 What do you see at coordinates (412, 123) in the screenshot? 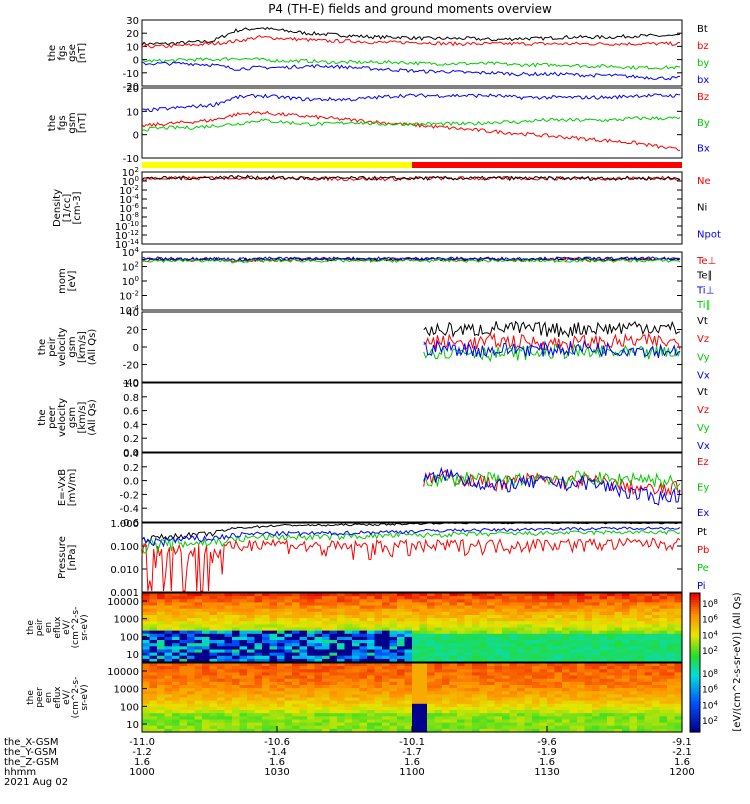
I see `panel-frame` at bounding box center [412, 123].